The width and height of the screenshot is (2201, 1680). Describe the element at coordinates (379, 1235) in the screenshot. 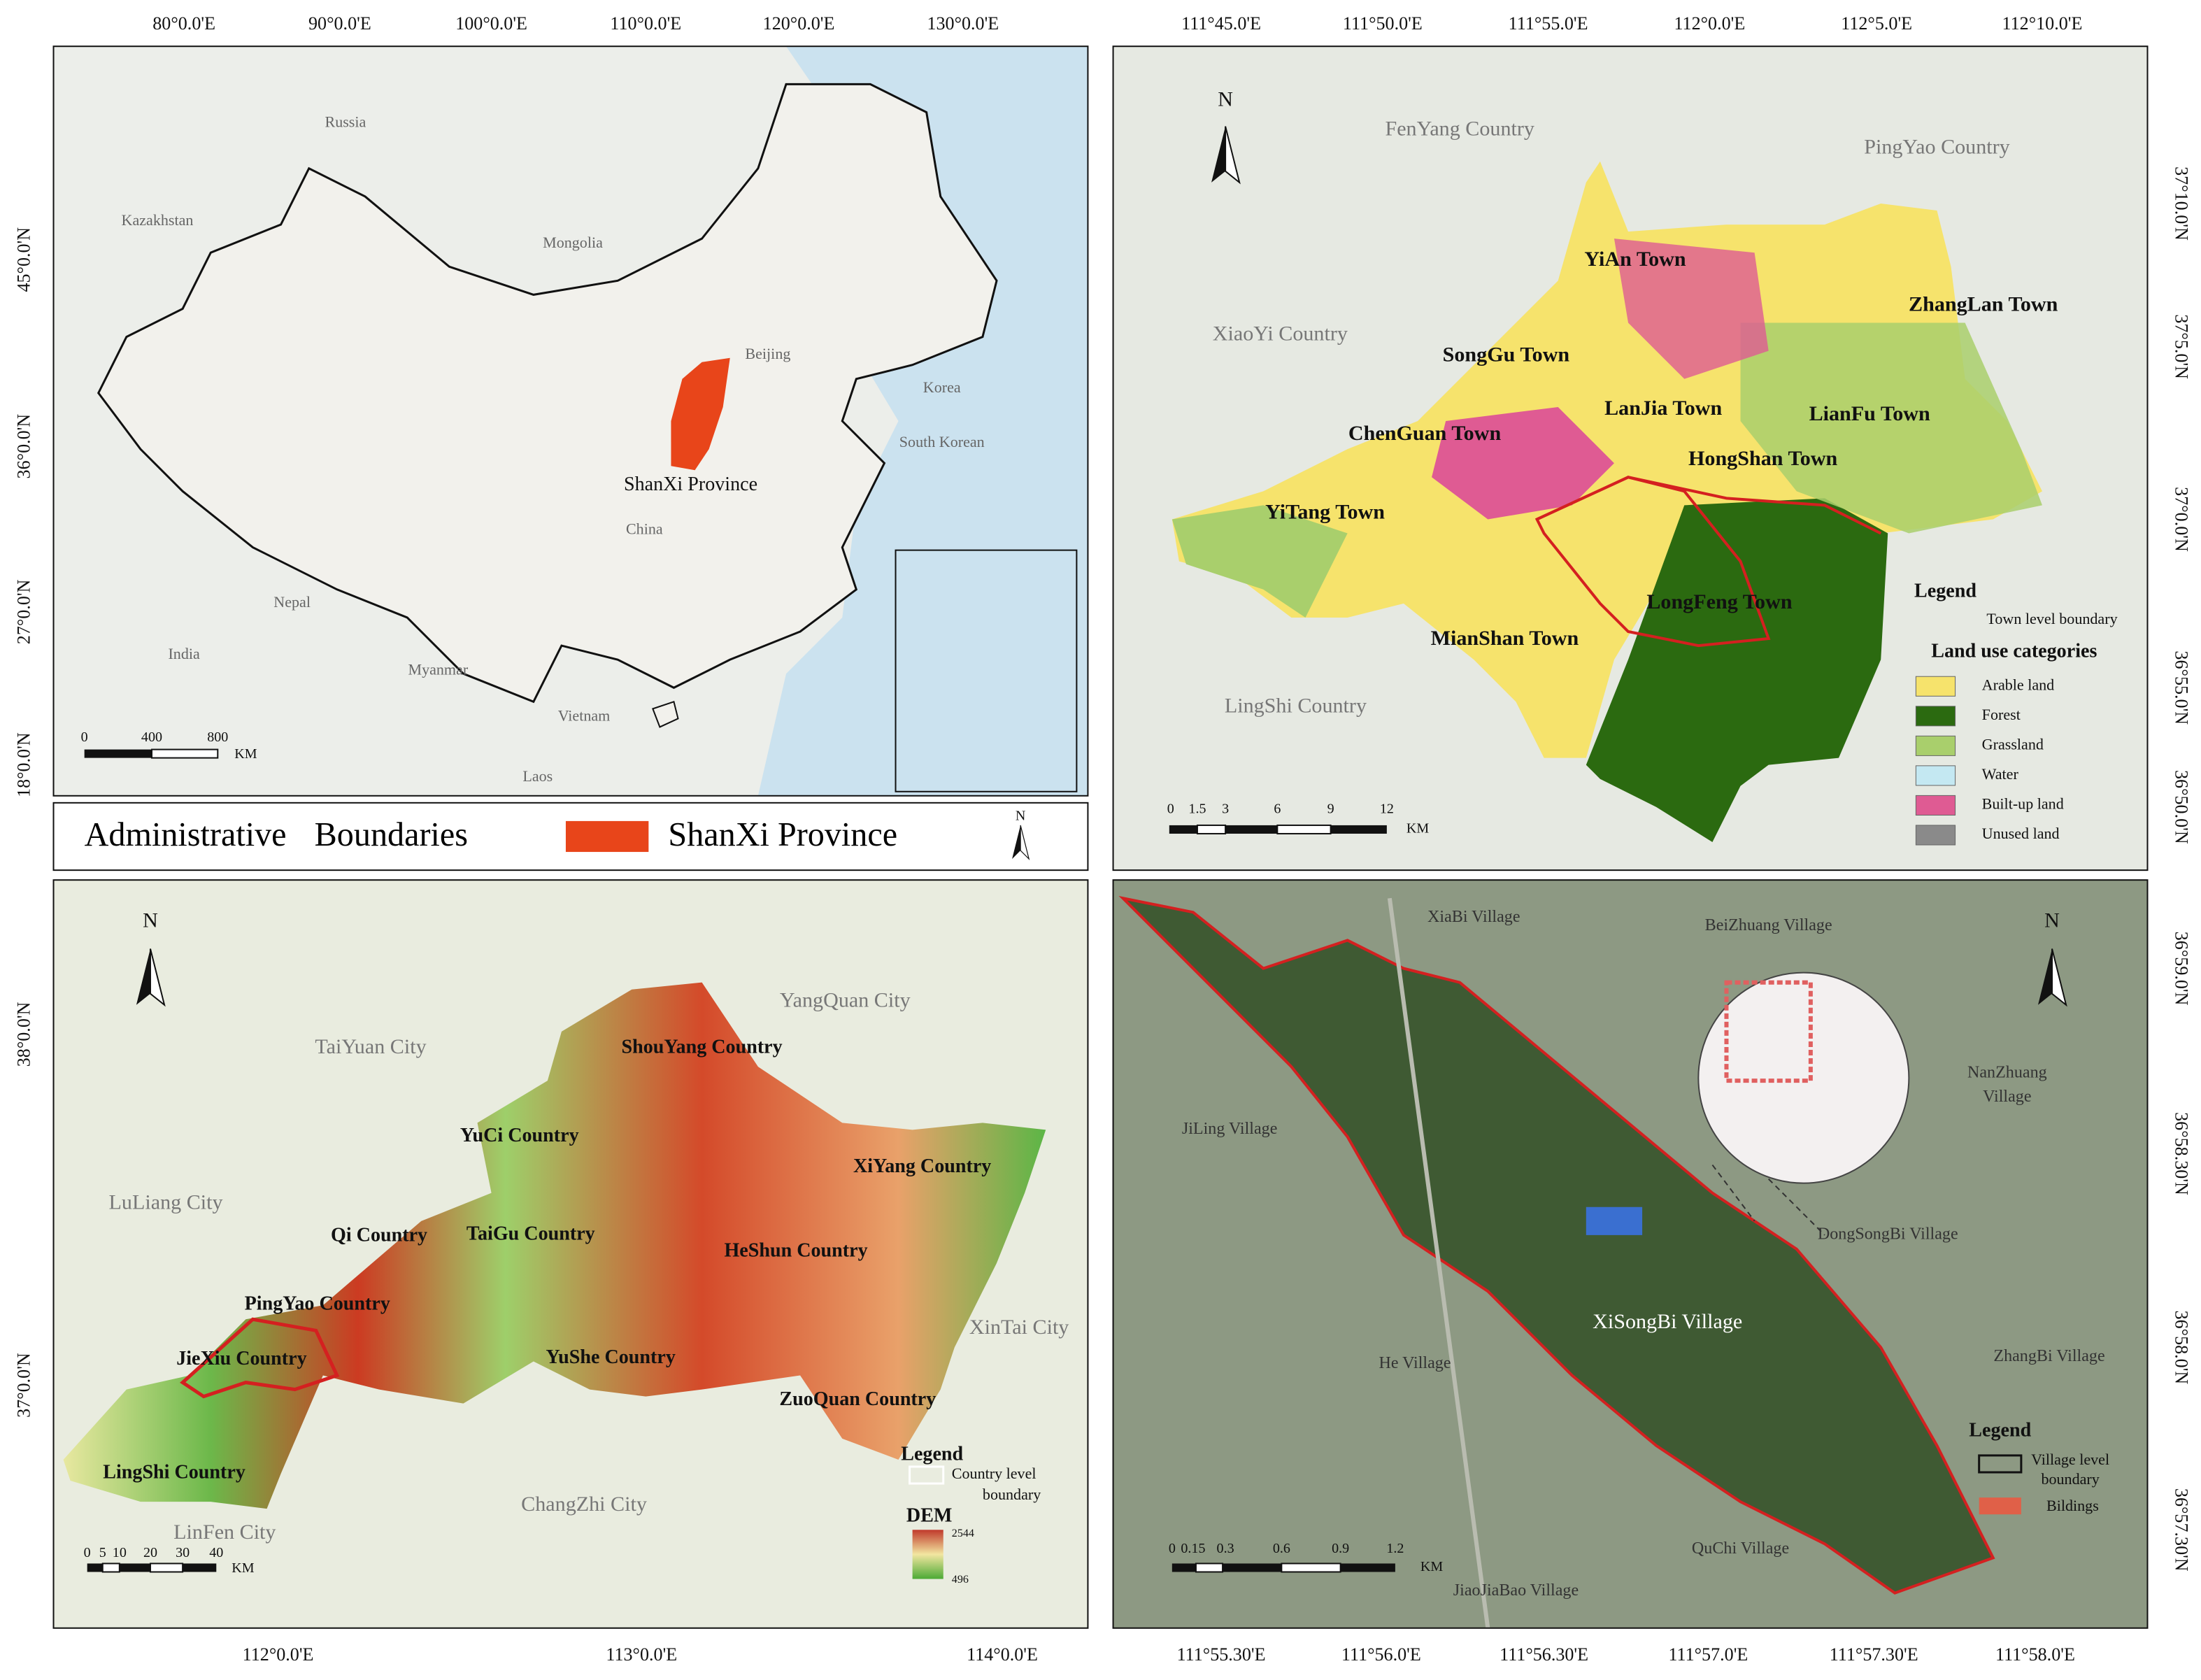

I see `county-label: Qi Country` at that location.